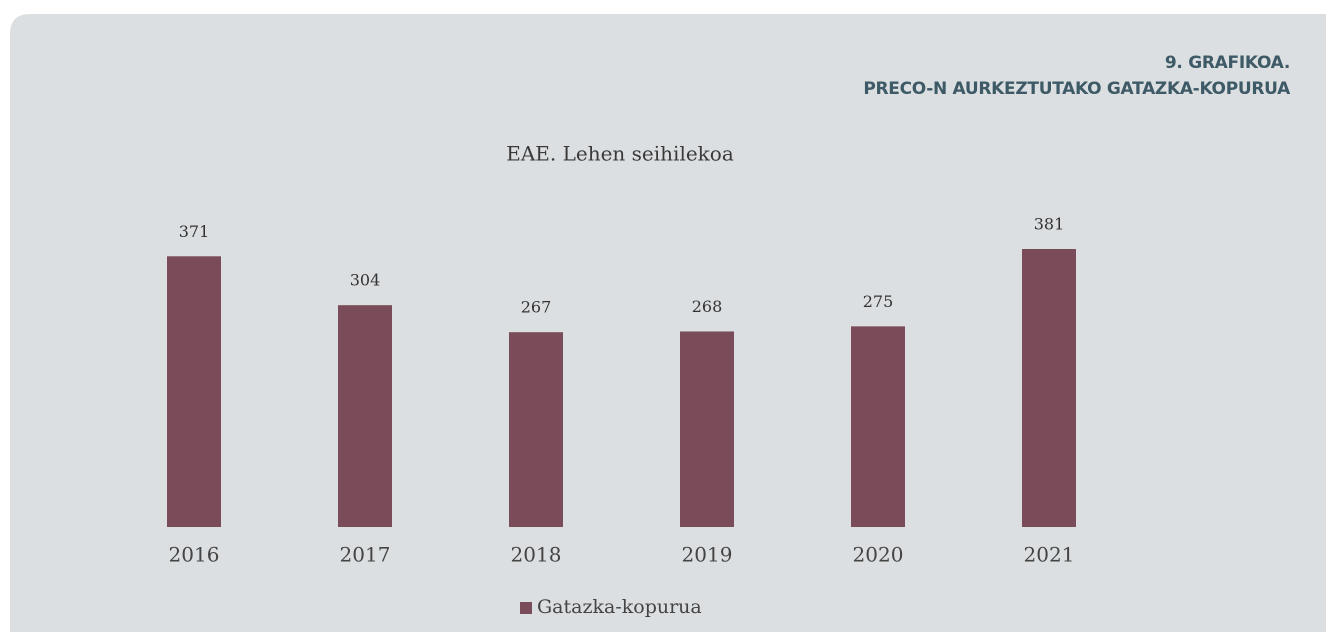 This screenshot has height=632, width=1326. I want to click on x-tick-label: 2016, so click(194, 555).